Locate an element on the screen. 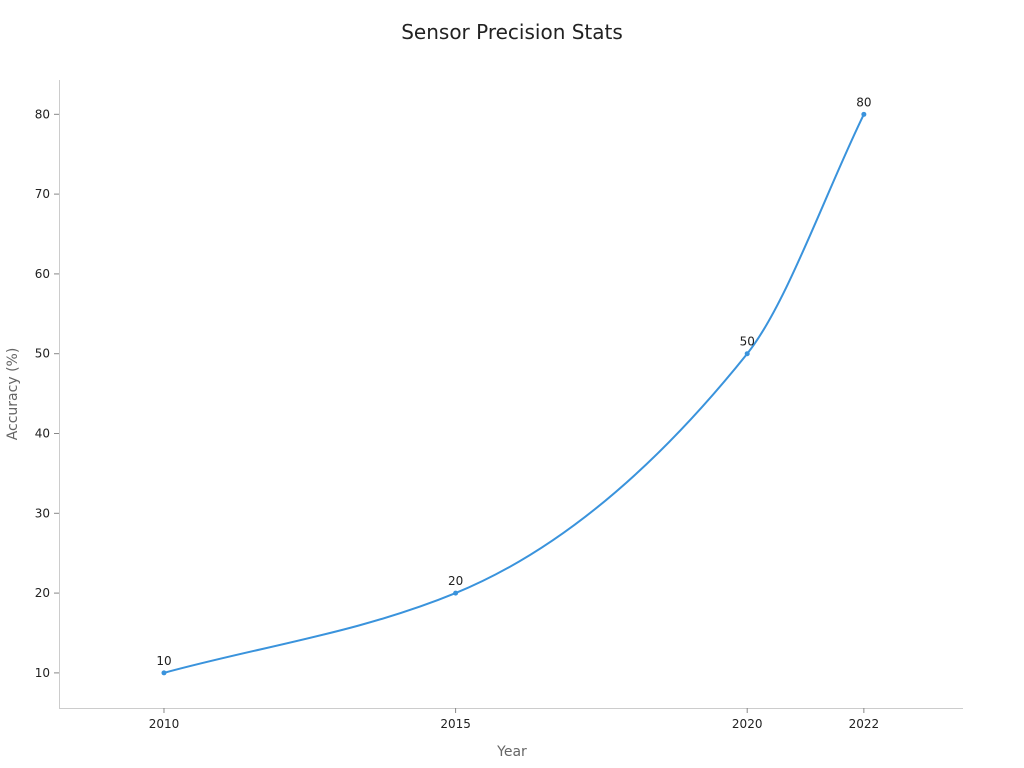  chart-title: Sensor Precision Stats is located at coordinates (512, 32).